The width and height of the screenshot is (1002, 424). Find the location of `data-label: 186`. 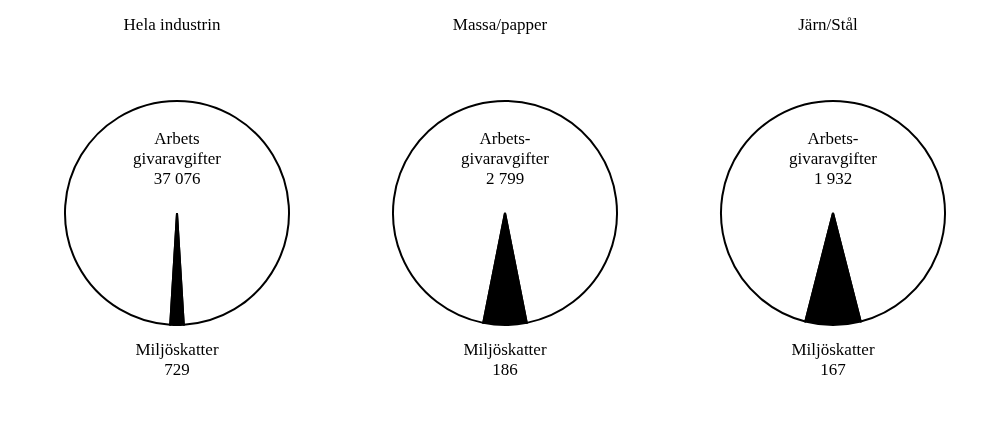

data-label: 186 is located at coordinates (505, 369).